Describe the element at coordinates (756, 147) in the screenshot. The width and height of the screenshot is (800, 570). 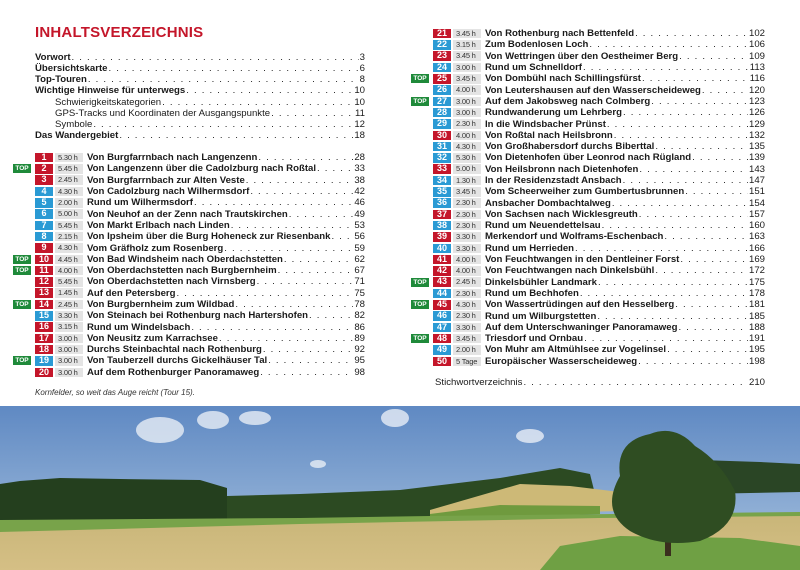
I see `tour-page: 135` at that location.